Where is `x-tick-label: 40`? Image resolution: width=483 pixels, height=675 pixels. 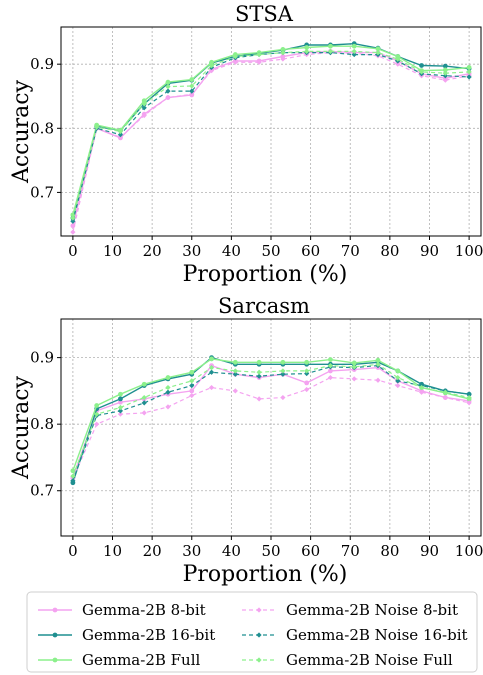
x-tick-label: 40 is located at coordinates (231, 251).